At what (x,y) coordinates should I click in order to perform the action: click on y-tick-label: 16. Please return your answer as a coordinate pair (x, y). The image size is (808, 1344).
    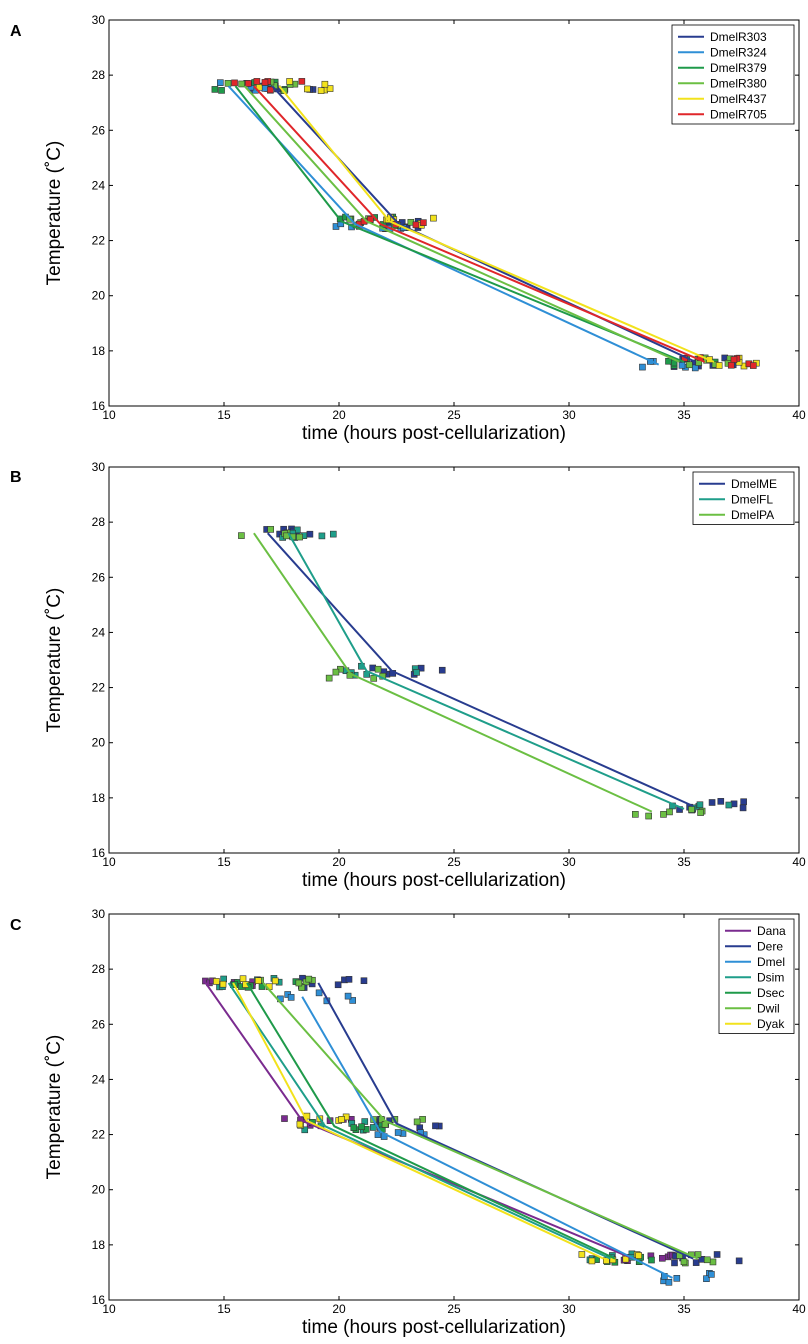
    Looking at the image, I should click on (99, 853).